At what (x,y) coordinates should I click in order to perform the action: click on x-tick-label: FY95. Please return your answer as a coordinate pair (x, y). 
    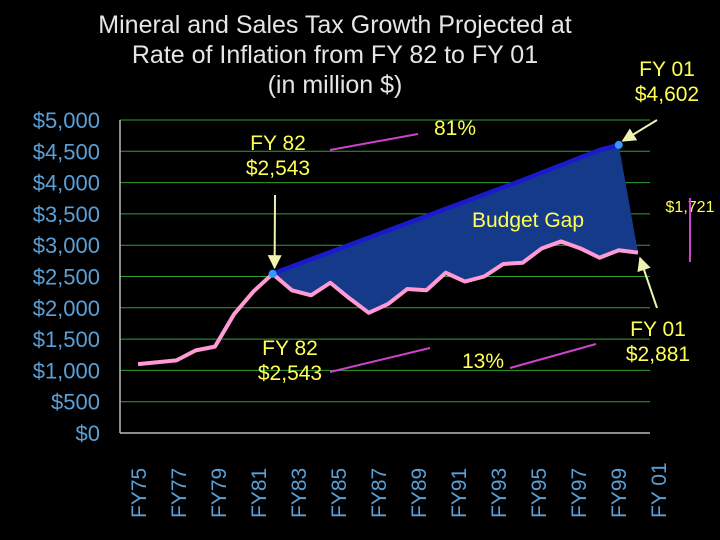
    Looking at the image, I should click on (539, 493).